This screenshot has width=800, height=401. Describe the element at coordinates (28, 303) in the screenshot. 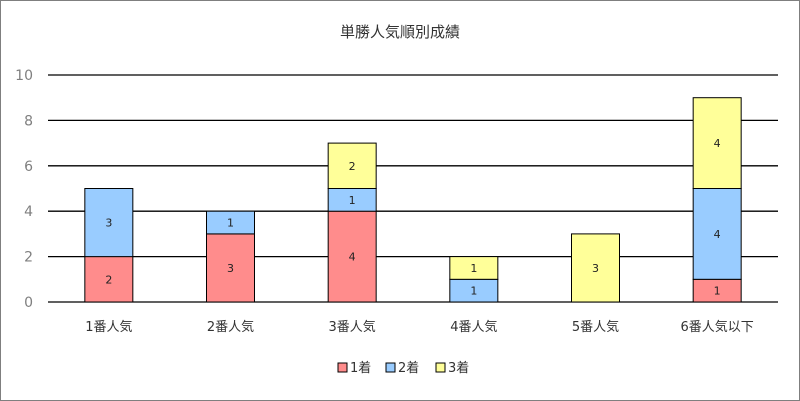

I see `y-tick-label: 0` at that location.